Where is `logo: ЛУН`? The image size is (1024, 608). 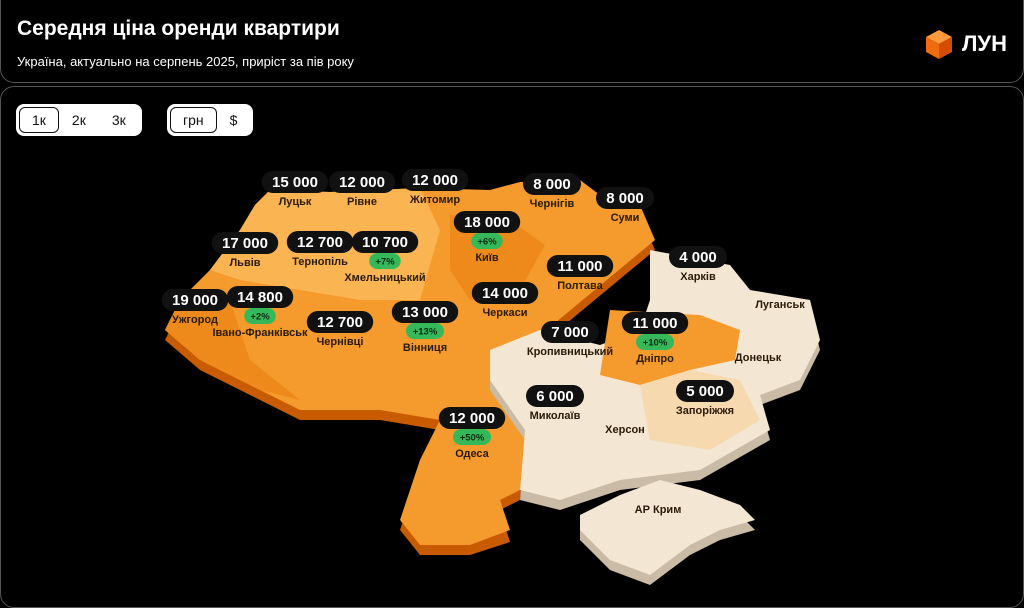
logo: ЛУН is located at coordinates (965, 44).